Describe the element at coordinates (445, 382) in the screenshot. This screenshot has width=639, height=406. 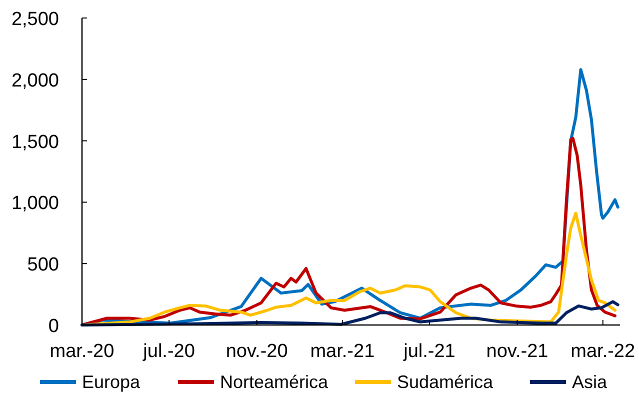
I see `legend-label: Sudamérica` at that location.